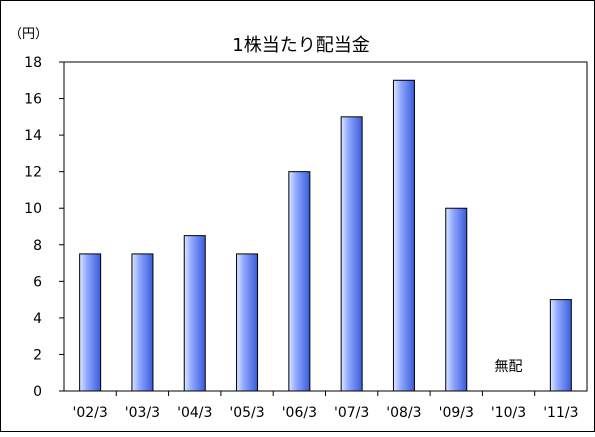  I want to click on y-tick-label: 2, so click(37, 355).